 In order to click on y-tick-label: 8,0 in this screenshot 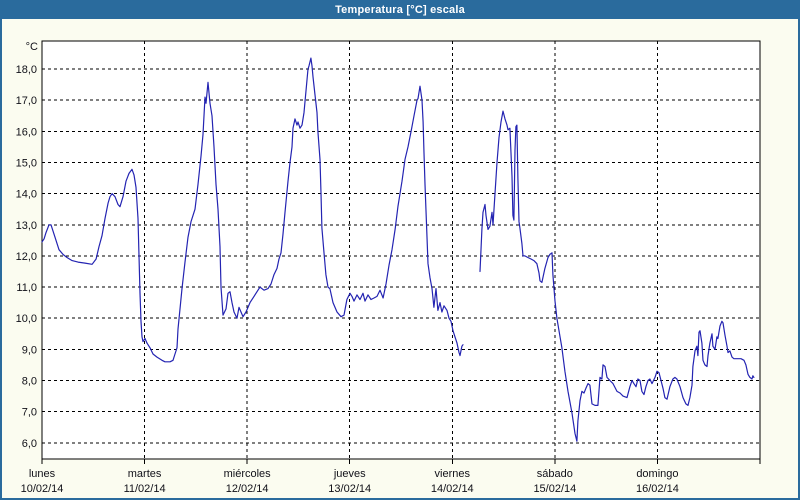, I will do `click(29, 382)`.